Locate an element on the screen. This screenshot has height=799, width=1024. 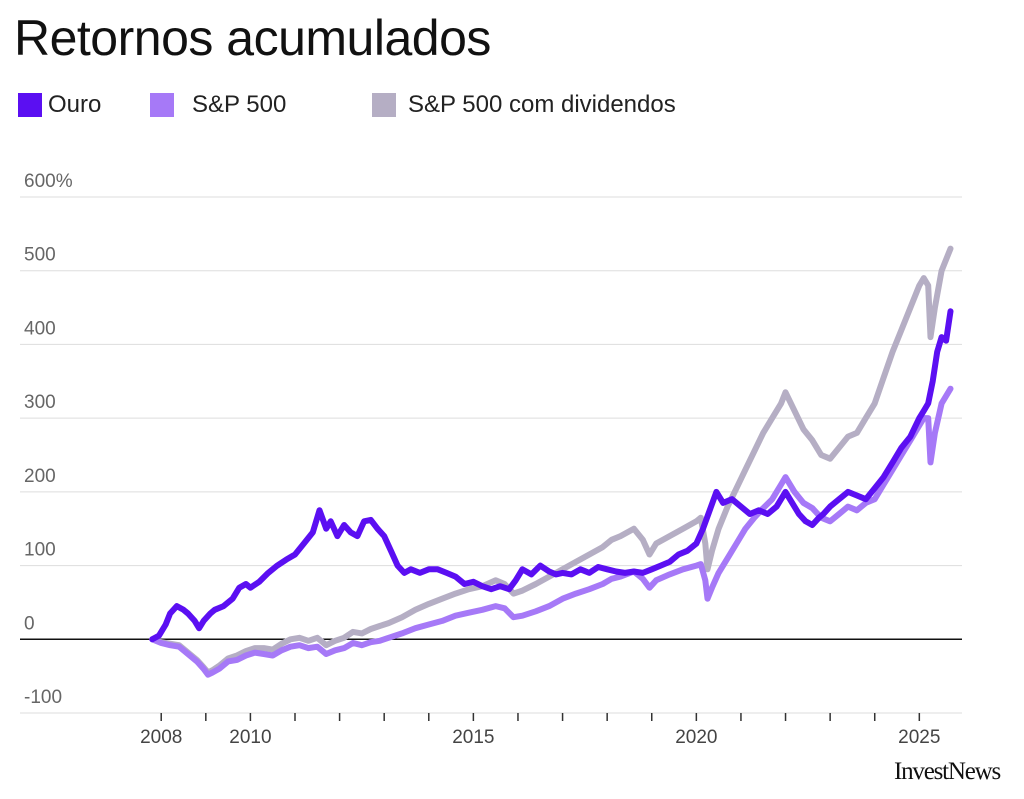
y-tick-label: 300 is located at coordinates (40, 402).